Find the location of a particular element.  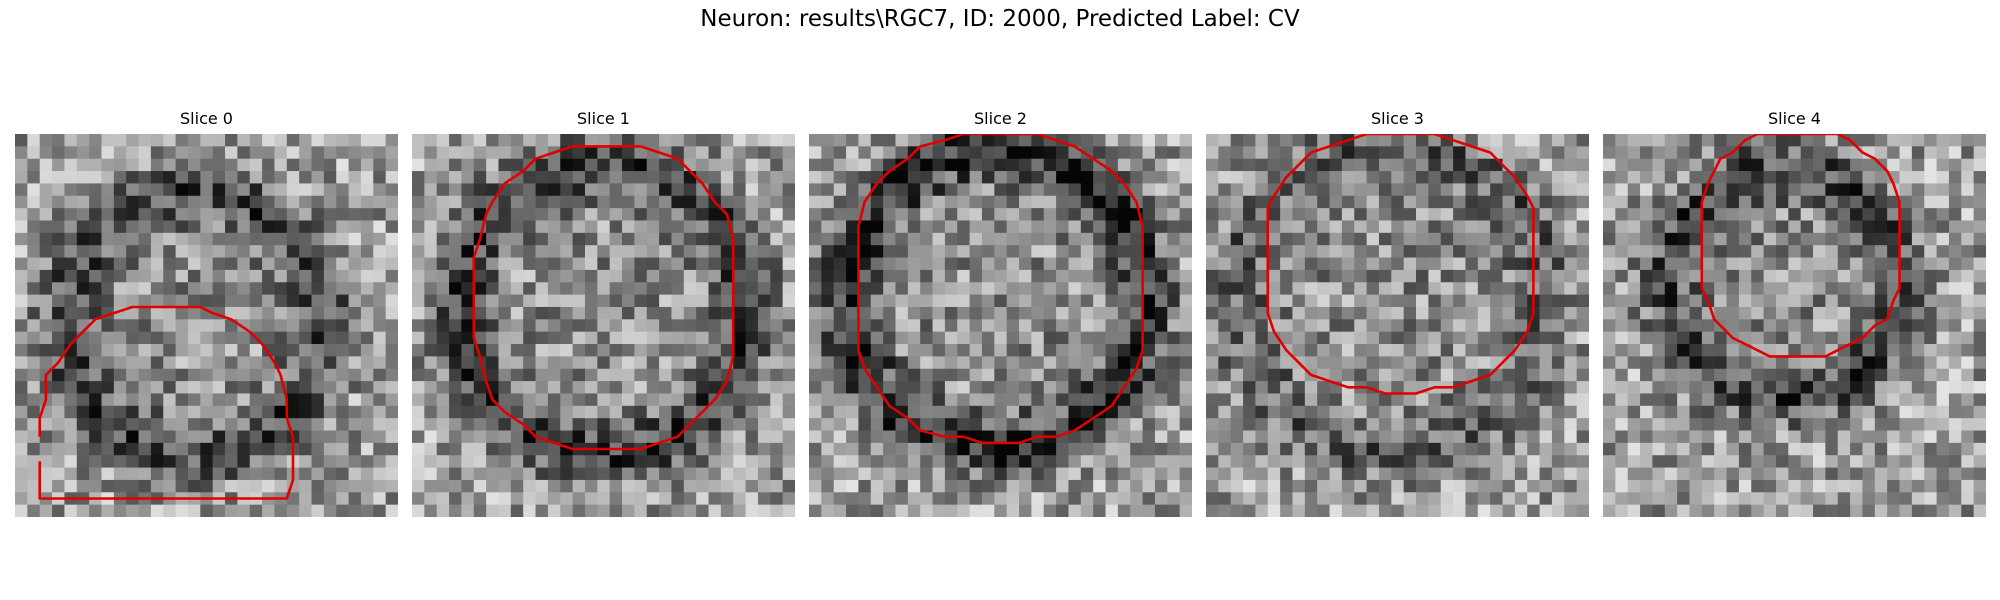

slice-panel-0: Slice 0 is located at coordinates (206, 312).